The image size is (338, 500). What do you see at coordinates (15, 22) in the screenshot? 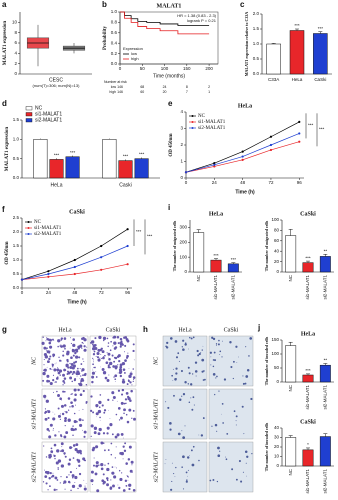
I see `y-tick-label: 10` at bounding box center [15, 22].